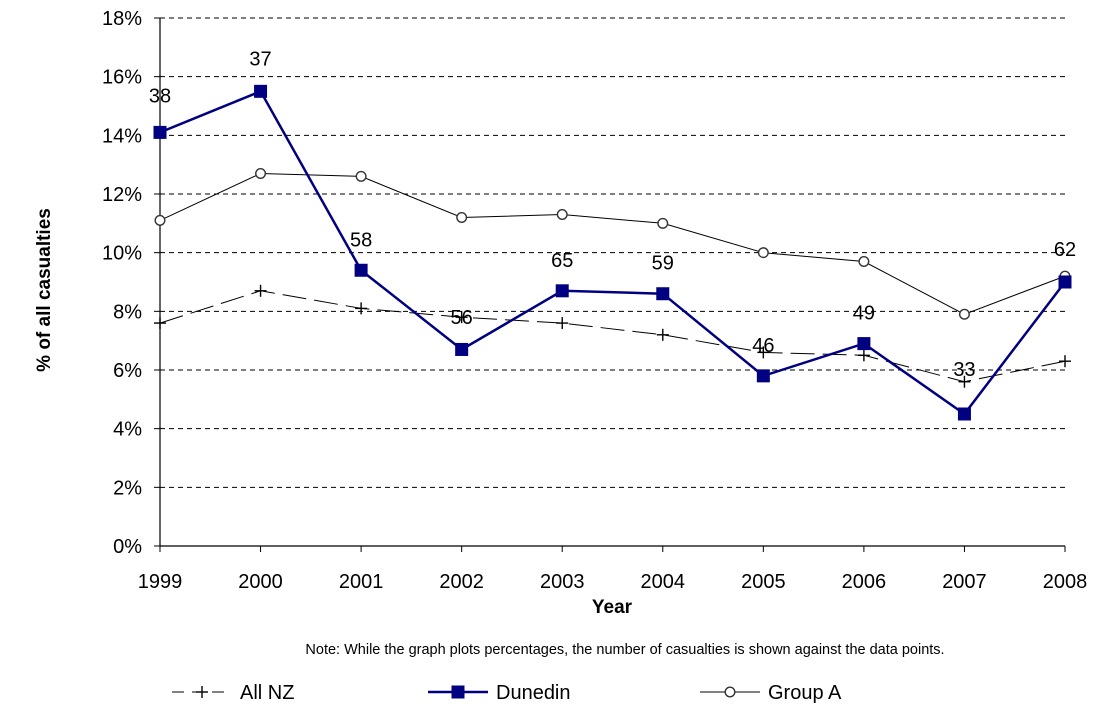  I want to click on legend-label: Dunedin, so click(533, 693).